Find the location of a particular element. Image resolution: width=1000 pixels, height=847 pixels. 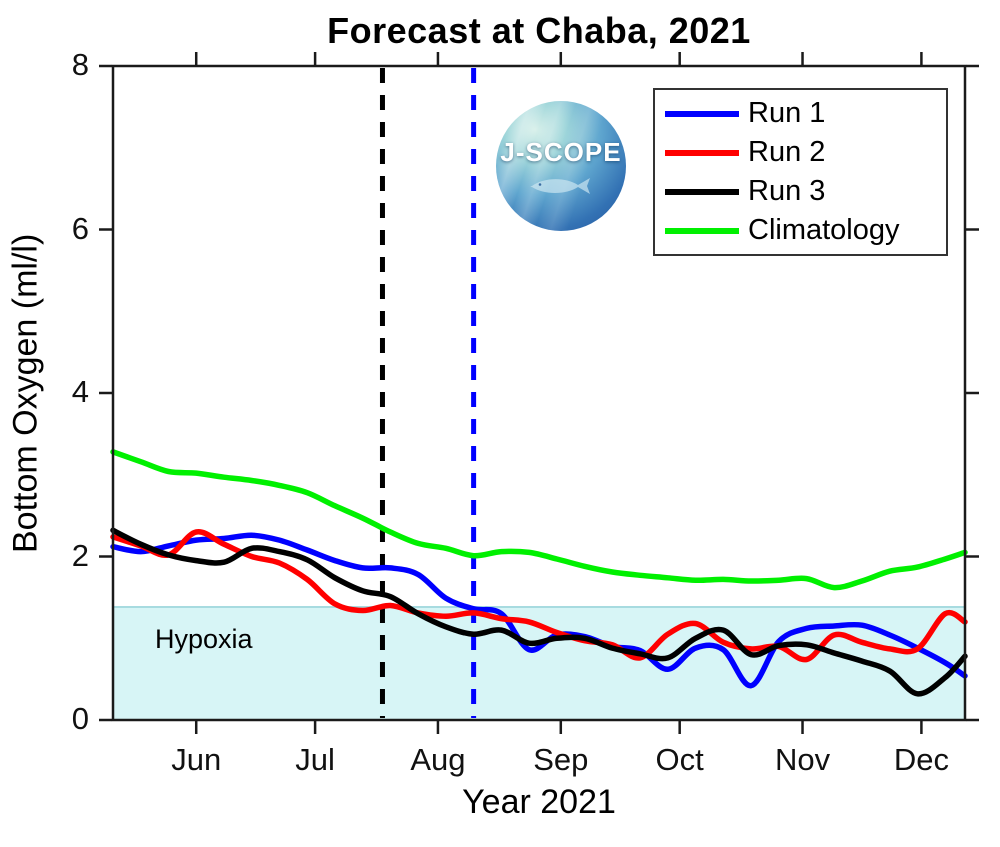

hypoxia-label: Hypoxia is located at coordinates (204, 639).